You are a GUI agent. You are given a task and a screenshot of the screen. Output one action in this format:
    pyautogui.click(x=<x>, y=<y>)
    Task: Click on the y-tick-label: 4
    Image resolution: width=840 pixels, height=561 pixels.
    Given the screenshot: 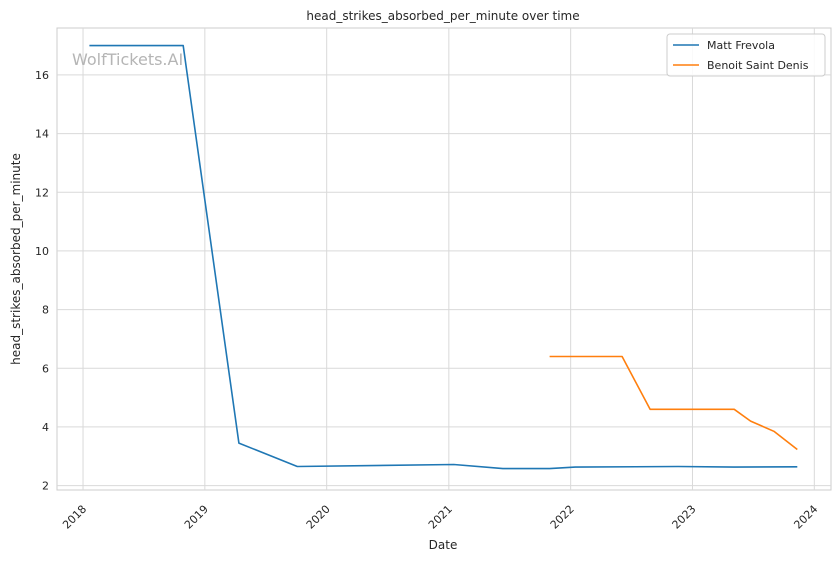 What is the action you would take?
    pyautogui.click(x=45, y=427)
    